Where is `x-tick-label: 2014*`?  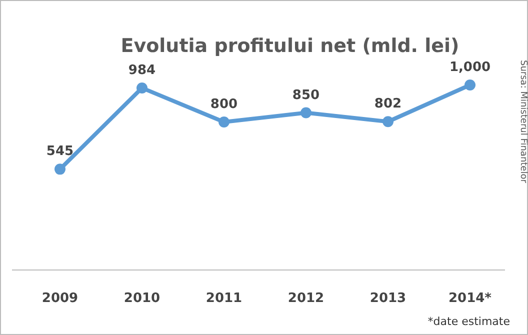 x-tick-label: 2014* is located at coordinates (470, 298).